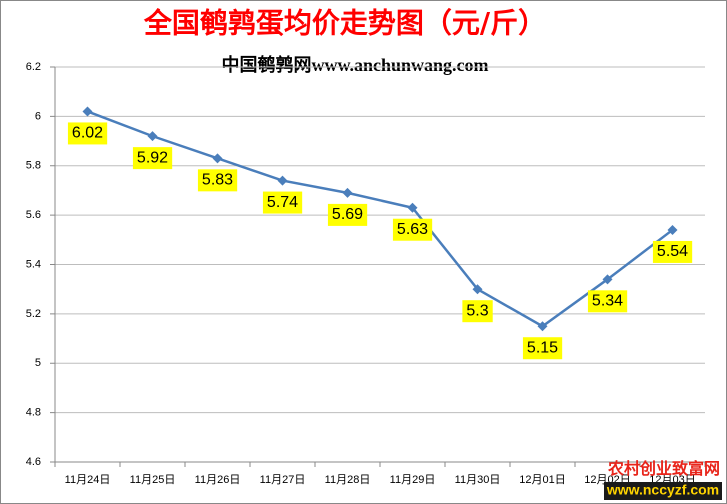  Describe the element at coordinates (663, 468) in the screenshot. I see `watermark: 农村创业致富网` at that location.